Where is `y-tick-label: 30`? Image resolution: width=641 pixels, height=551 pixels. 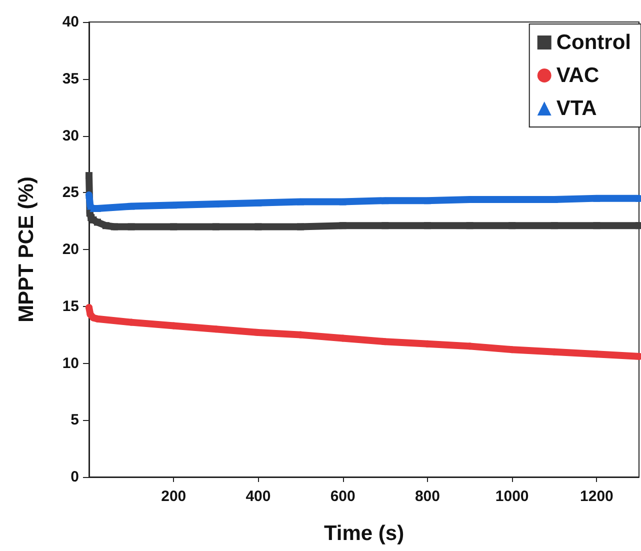 y-tick-label: 30 is located at coordinates (70, 135).